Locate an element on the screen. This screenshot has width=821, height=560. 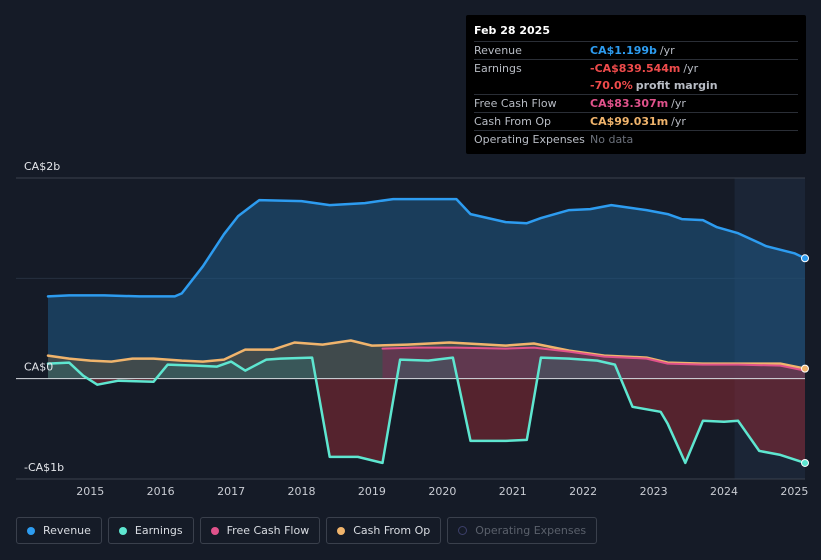
tooltip-row-fcf: Free Cash Flow CA$83.307m /yr is located at coordinates (636, 103).